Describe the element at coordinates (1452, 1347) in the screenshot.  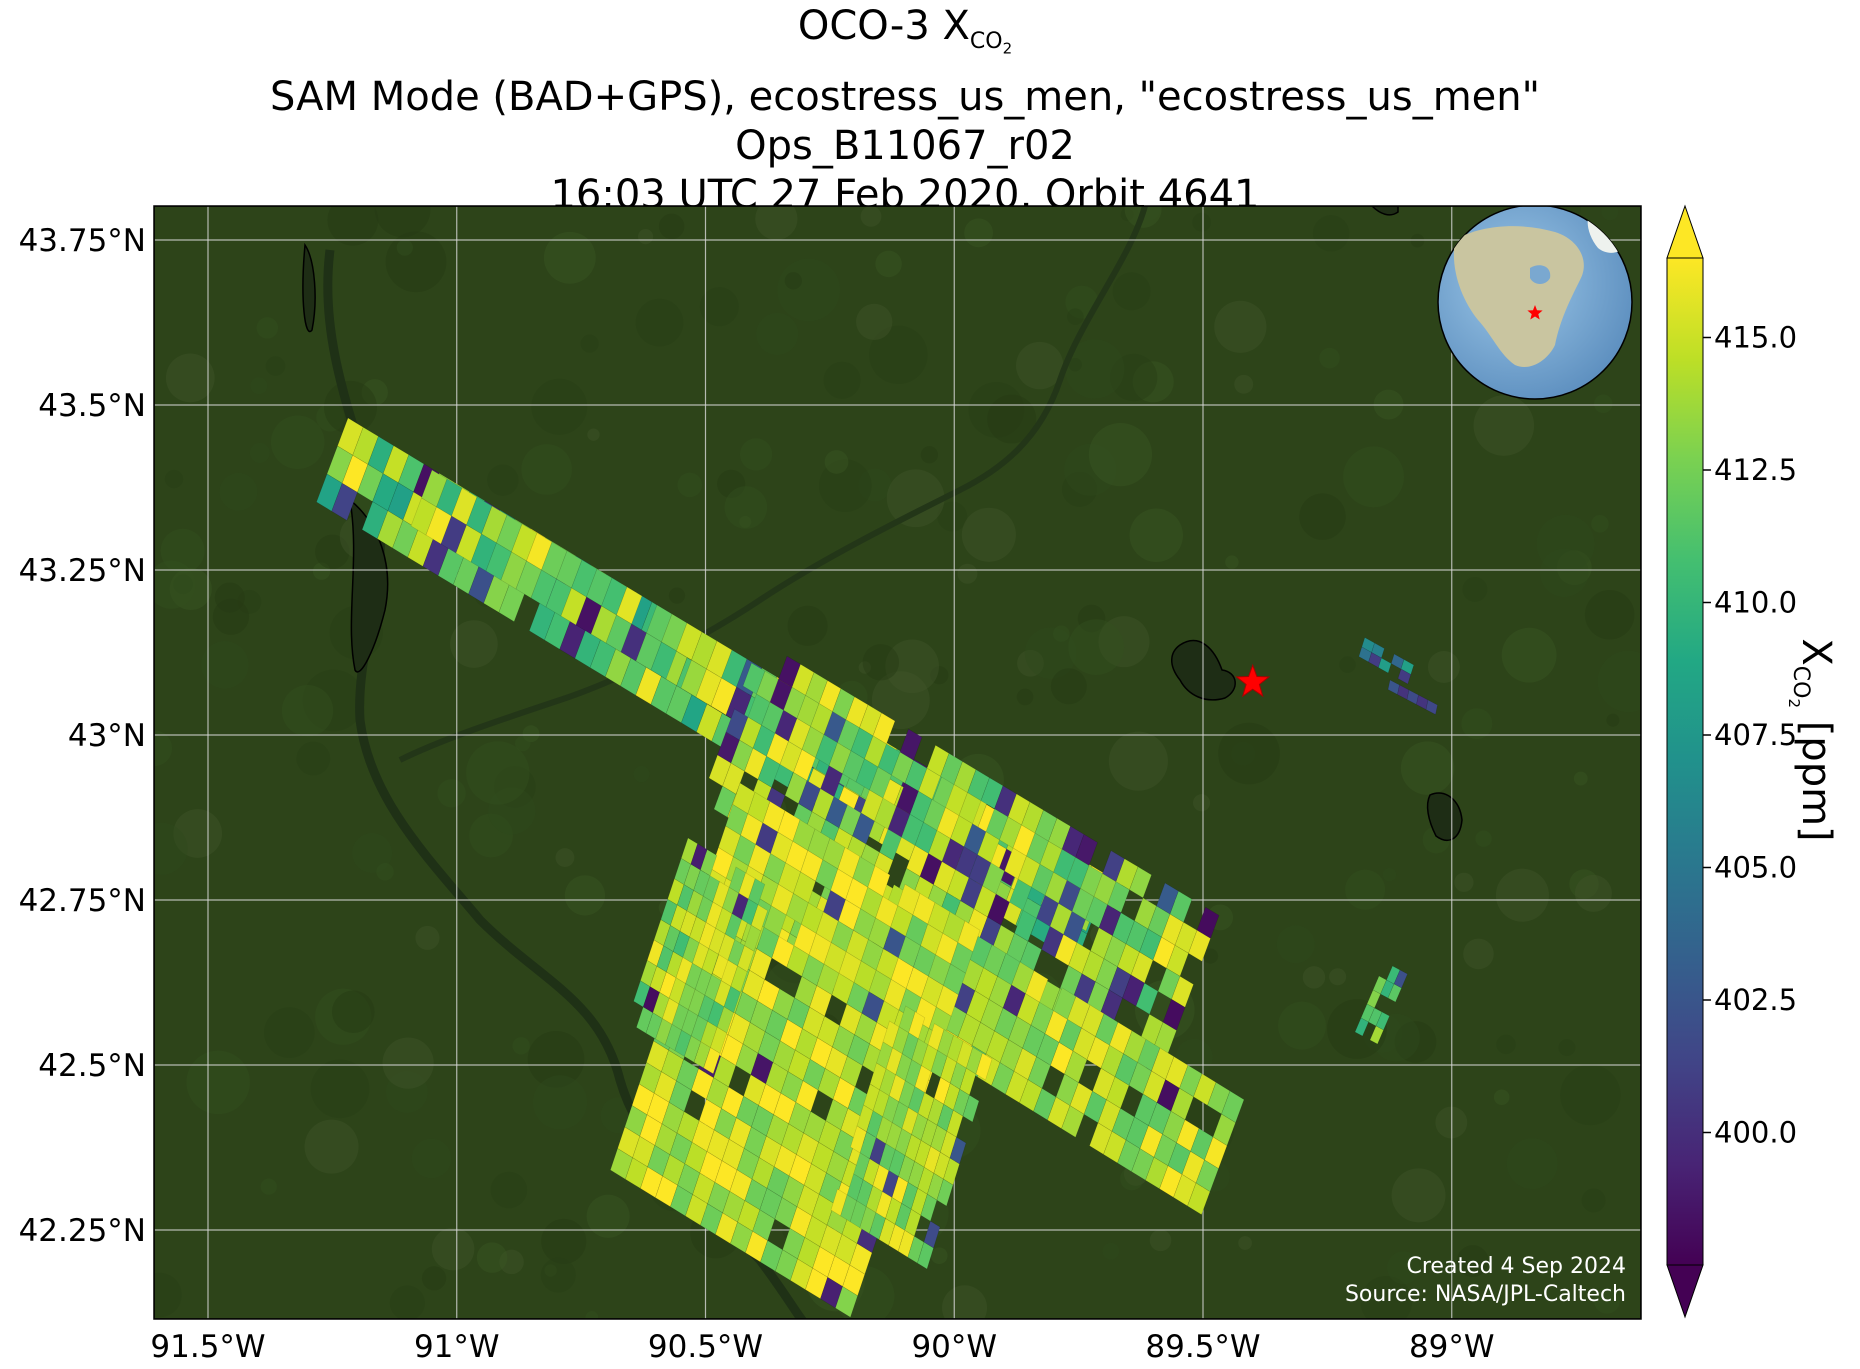
I see `lon-tick-label: 89°W` at that location.